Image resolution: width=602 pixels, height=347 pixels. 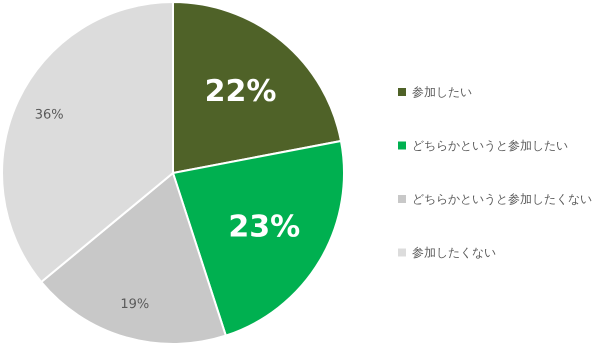 I want to click on legend-label: 参加したくない, so click(x=454, y=253).